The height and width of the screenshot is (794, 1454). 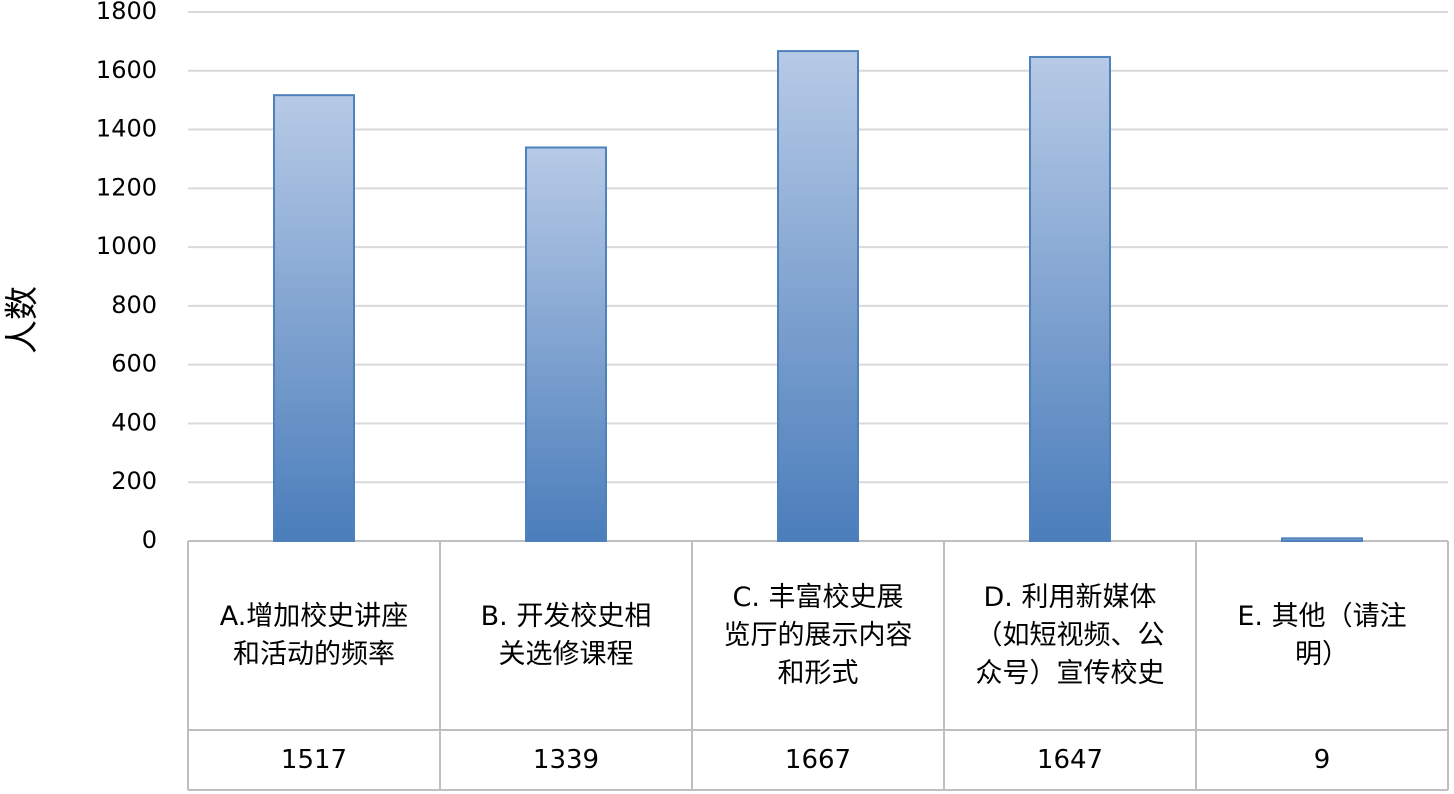 I want to click on data-table-value: 9, so click(x=1322, y=760).